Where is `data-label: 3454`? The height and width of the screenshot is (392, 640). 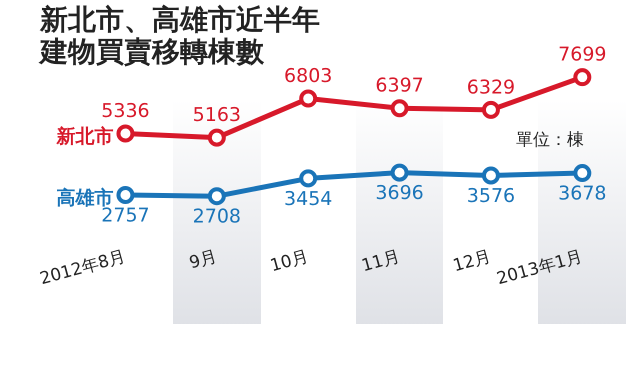 data-label: 3454 is located at coordinates (308, 199).